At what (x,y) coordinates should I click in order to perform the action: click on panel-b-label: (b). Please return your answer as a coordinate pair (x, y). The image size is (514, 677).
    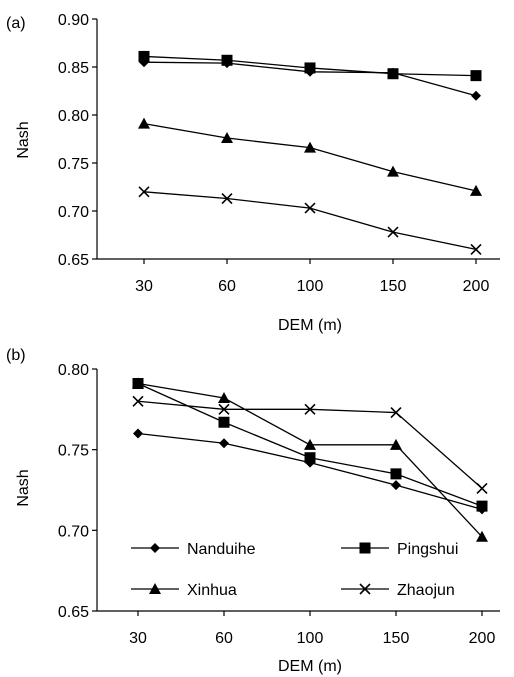
    Looking at the image, I should click on (16, 355).